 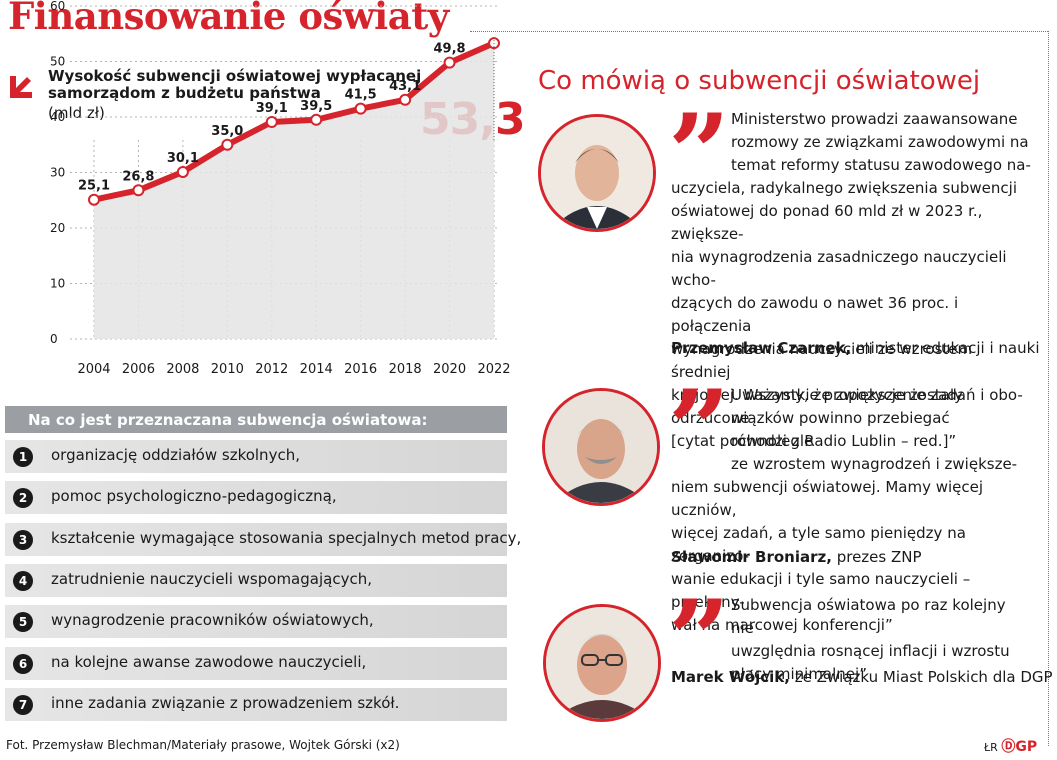 I want to click on list-item-number: 6, so click(x=23, y=663).